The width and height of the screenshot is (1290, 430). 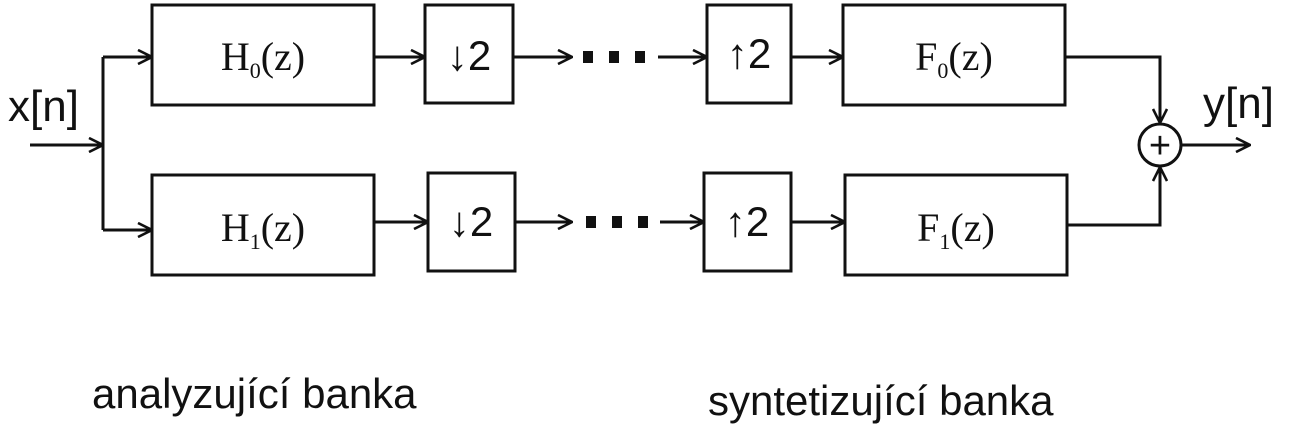 I want to click on downsample-lower-block, so click(x=471, y=222).